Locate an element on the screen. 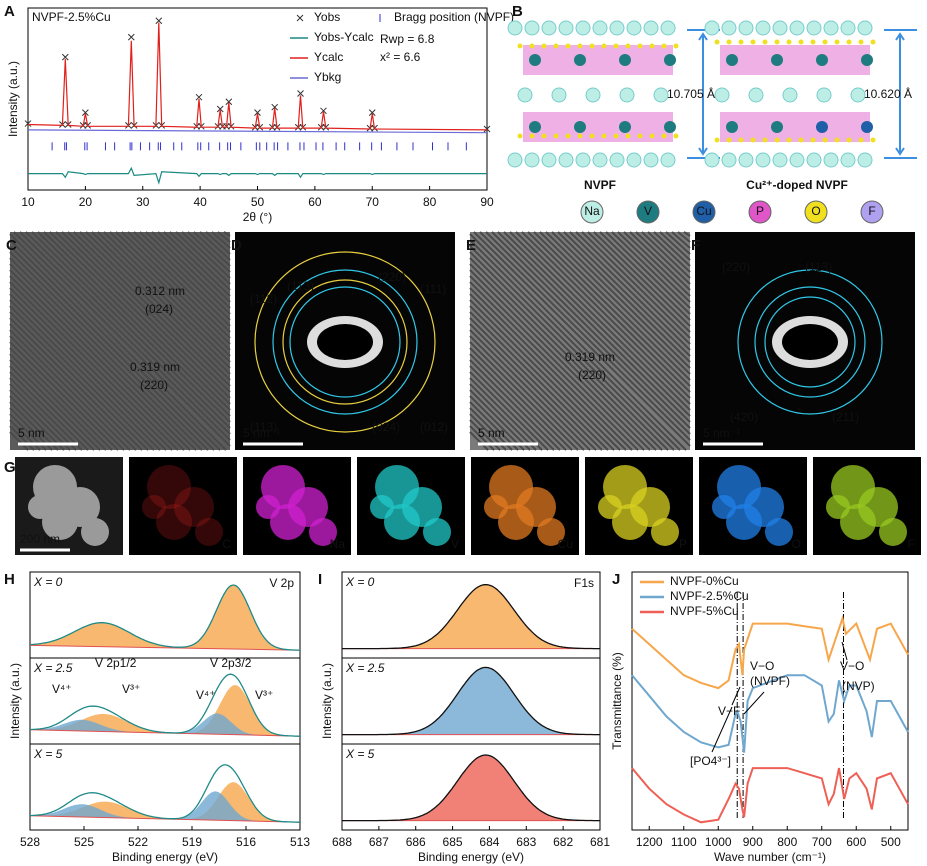  chart-title: NVPF-2.5%Cu is located at coordinates (71, 17).